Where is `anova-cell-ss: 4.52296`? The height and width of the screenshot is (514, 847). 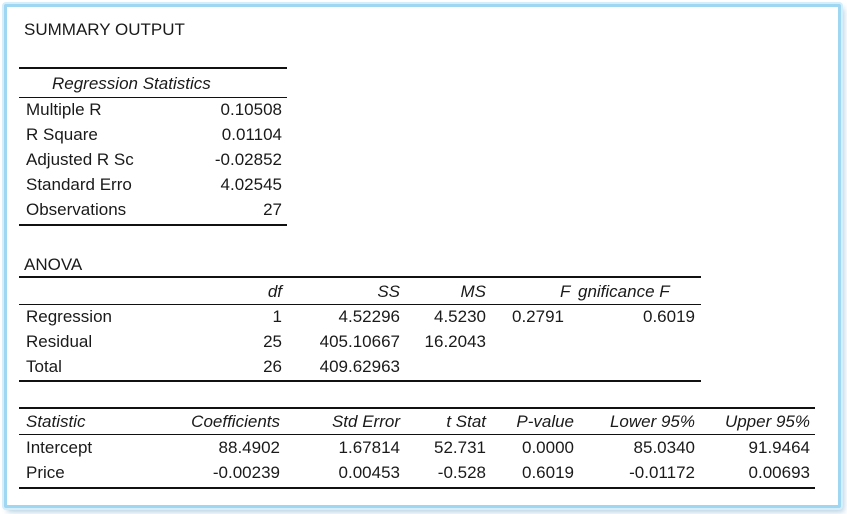
anova-cell-ss: 4.52296 is located at coordinates (369, 316).